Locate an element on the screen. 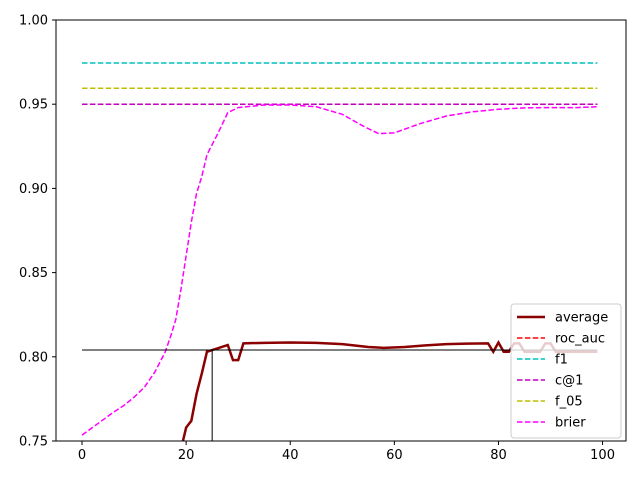 Image resolution: width=640 pixels, height=480 pixels. y-tick-label: 0.75 is located at coordinates (33, 442).